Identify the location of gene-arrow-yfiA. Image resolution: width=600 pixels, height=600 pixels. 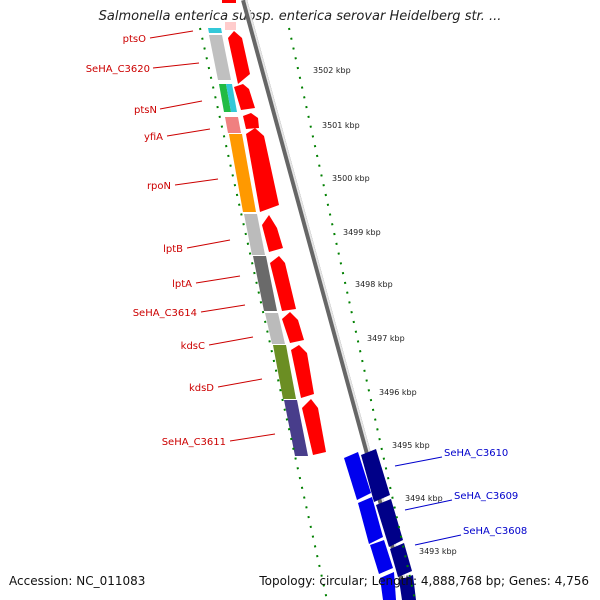
(251, 121).